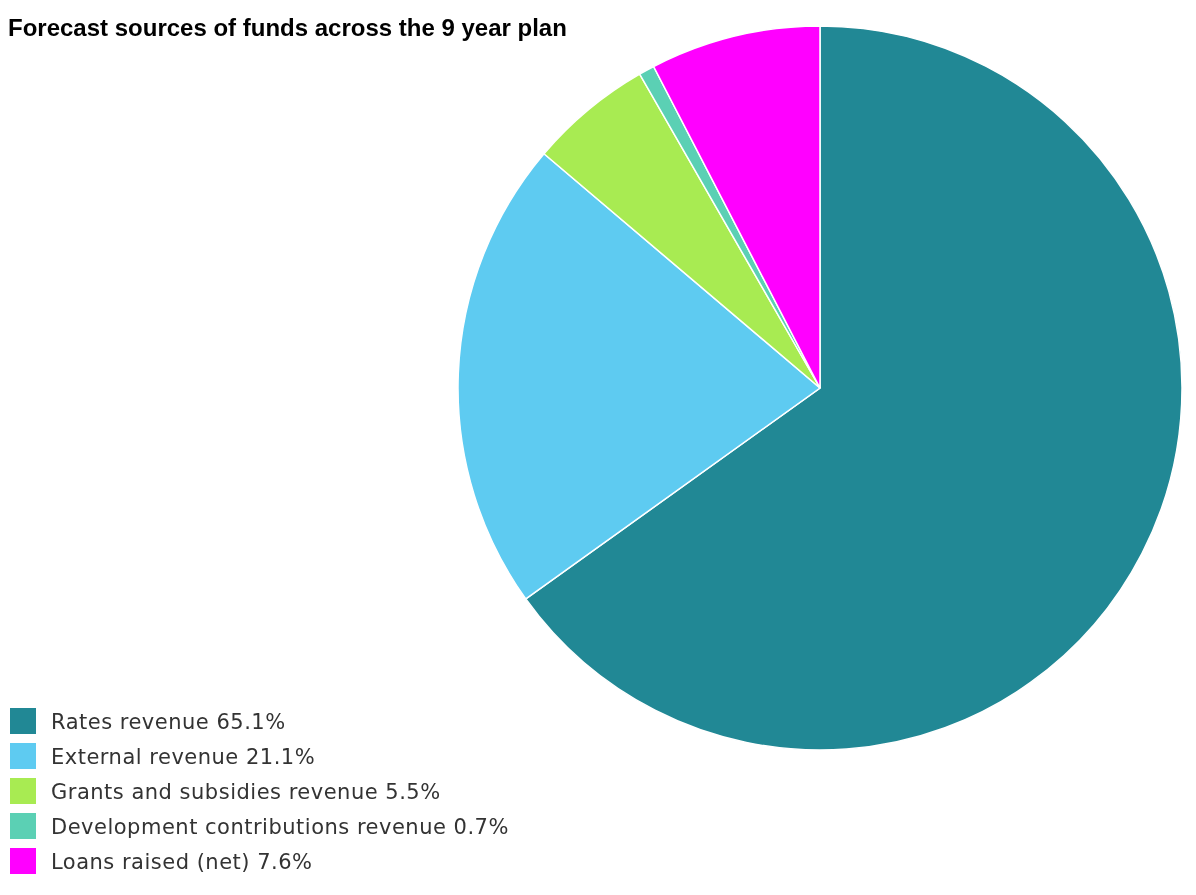  What do you see at coordinates (182, 862) in the screenshot?
I see `legend-label: Loans raised (net) 7.6%` at bounding box center [182, 862].